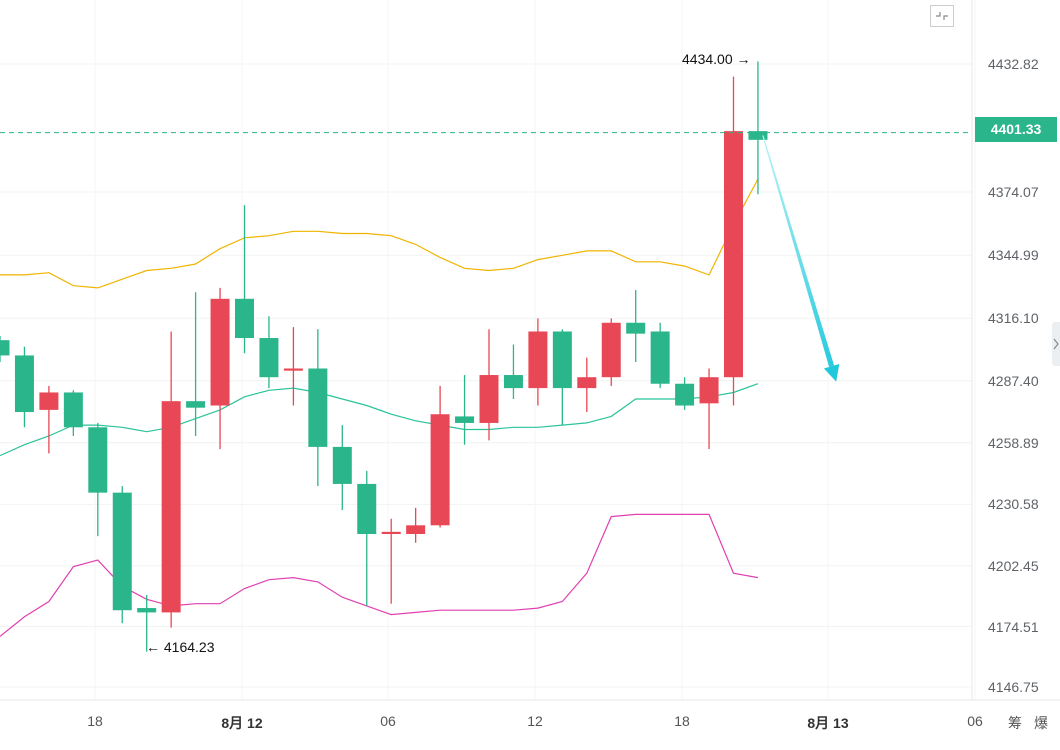 The height and width of the screenshot is (750, 1060). Describe the element at coordinates (379, 420) in the screenshot. I see `bollinger-middle-line` at that location.